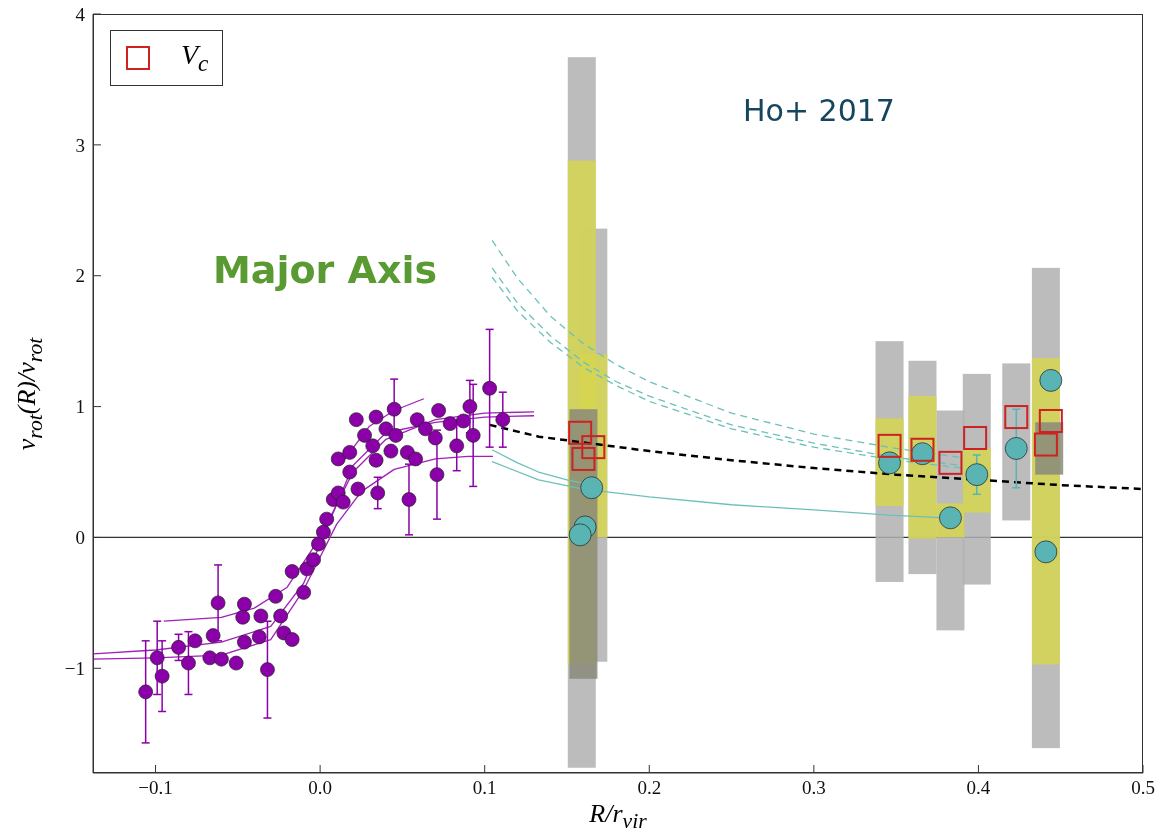 This screenshot has width=1173, height=837. What do you see at coordinates (484, 788) in the screenshot?
I see `x-tick-label: 0.1` at bounding box center [484, 788].